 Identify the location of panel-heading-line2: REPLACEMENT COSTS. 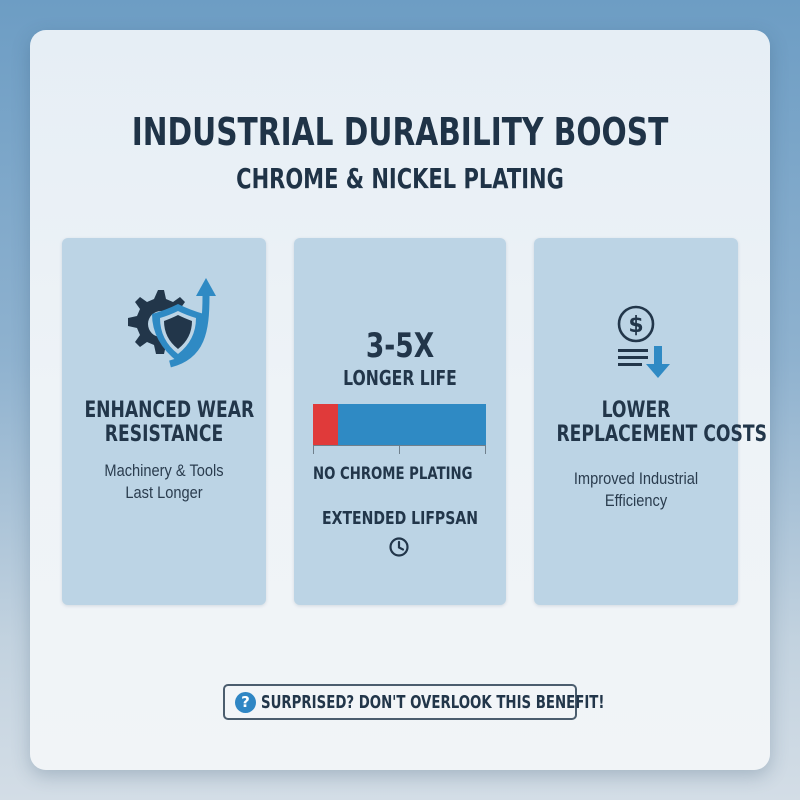
(661, 434).